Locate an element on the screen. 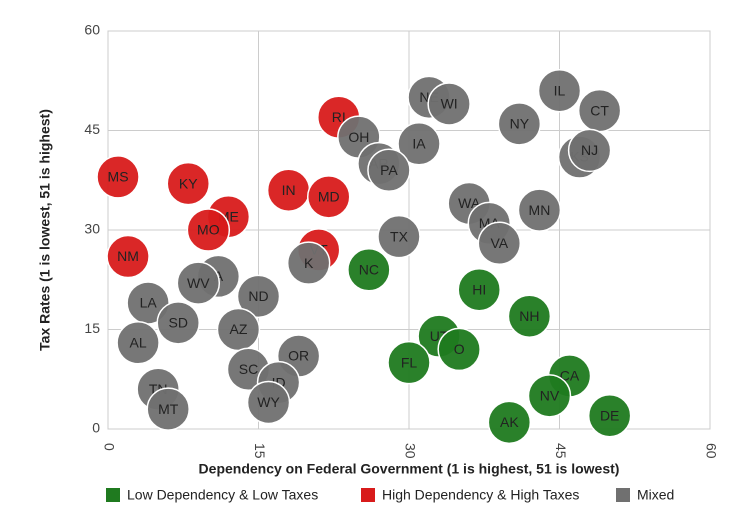 The height and width of the screenshot is (508, 733). legend-label: Mixed is located at coordinates (655, 495).